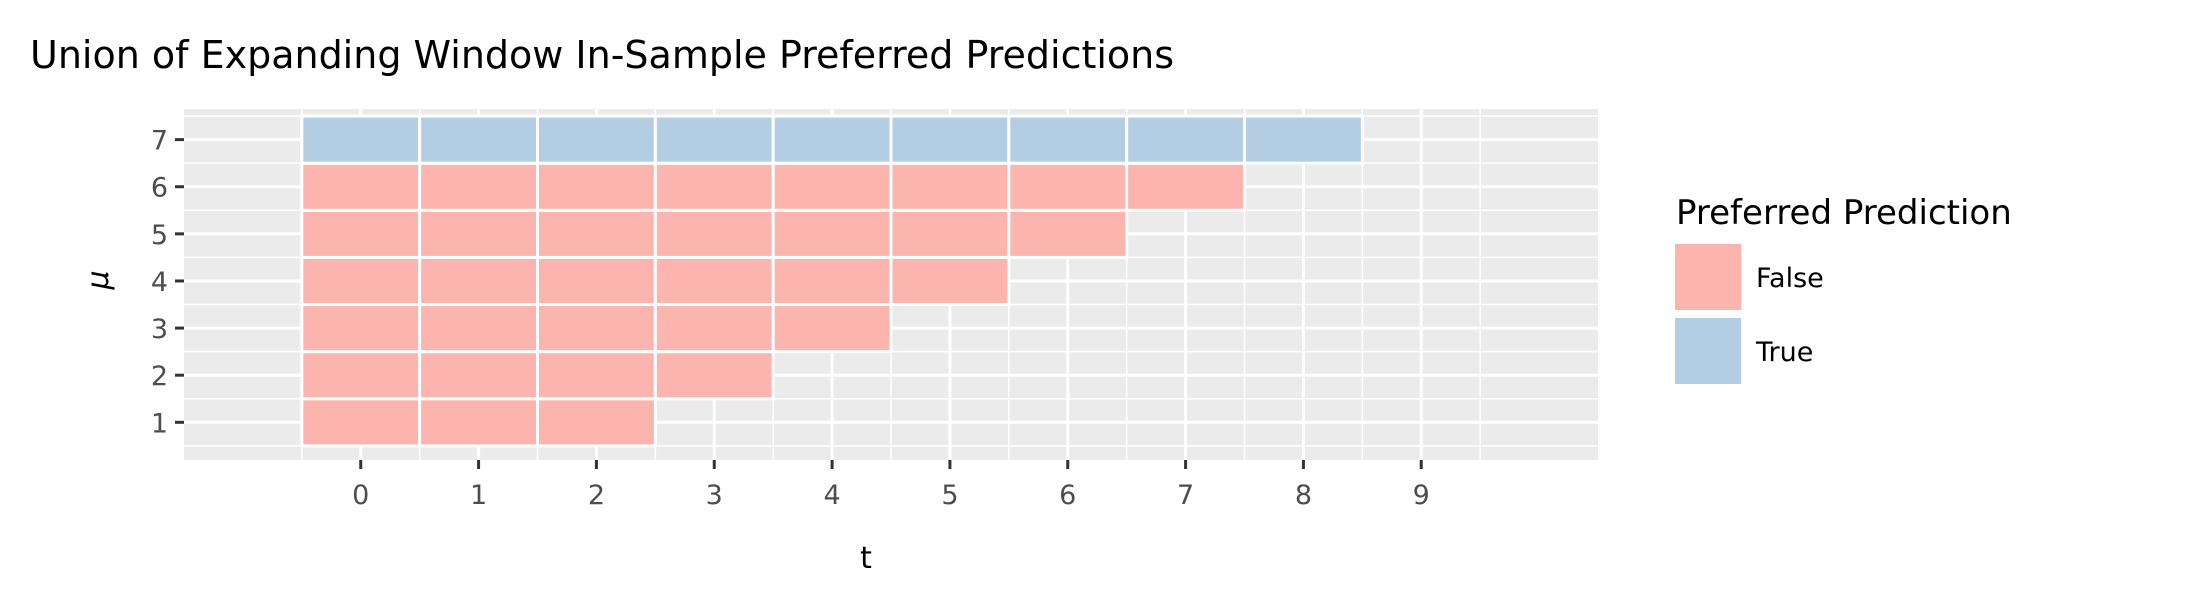 The width and height of the screenshot is (2191, 605). I want to click on heatmap-cell-t6-mu6-false, so click(1068, 186).